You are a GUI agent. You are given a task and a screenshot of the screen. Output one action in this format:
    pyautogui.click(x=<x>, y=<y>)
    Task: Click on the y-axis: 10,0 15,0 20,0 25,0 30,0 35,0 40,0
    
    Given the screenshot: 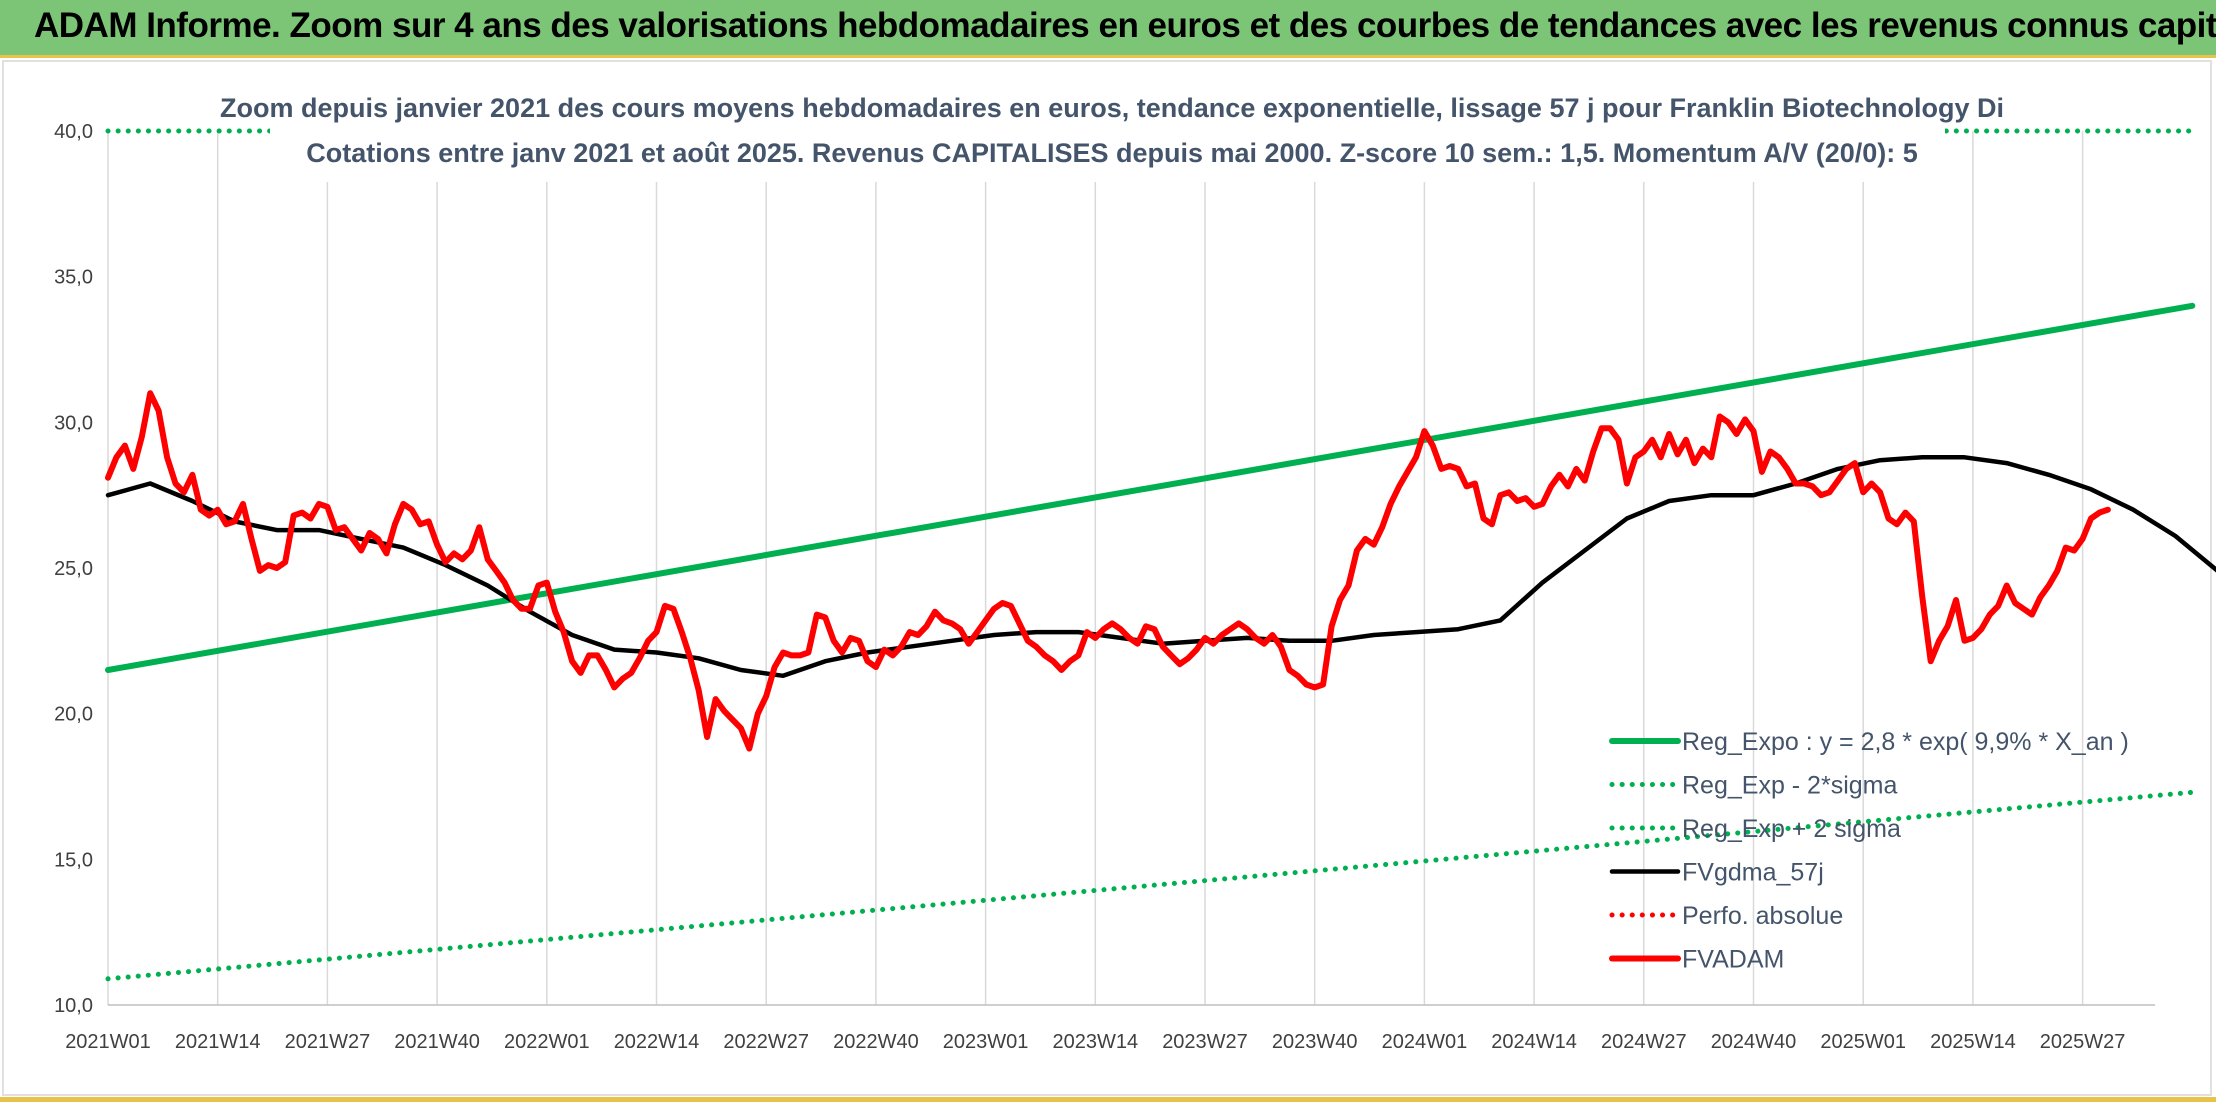 What is the action you would take?
    pyautogui.click(x=73, y=569)
    